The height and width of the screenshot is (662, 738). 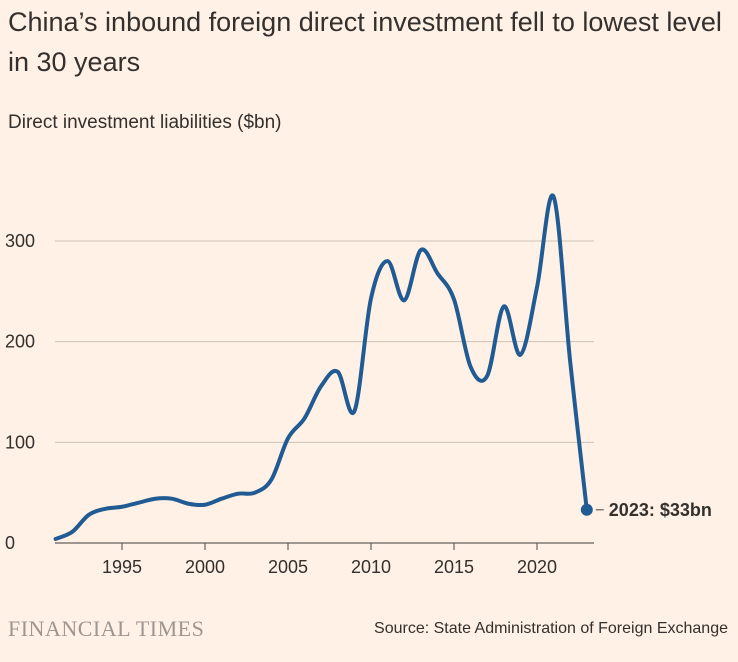 I want to click on annotation-label: 2023: $33bn, so click(x=660, y=510).